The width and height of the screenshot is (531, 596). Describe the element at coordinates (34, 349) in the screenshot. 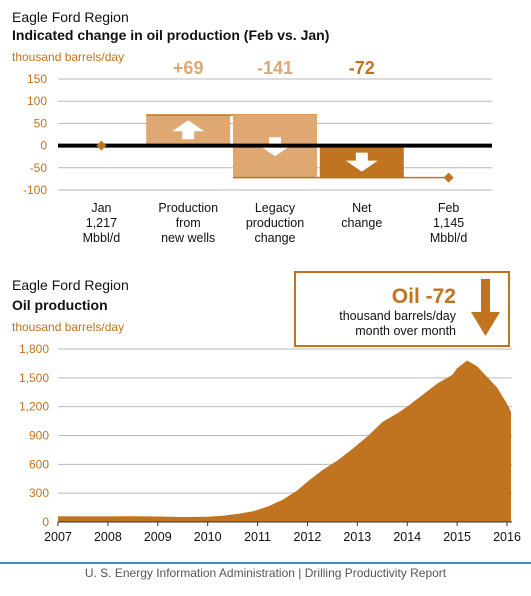

I see `area-y-tick-label: 1,800` at that location.